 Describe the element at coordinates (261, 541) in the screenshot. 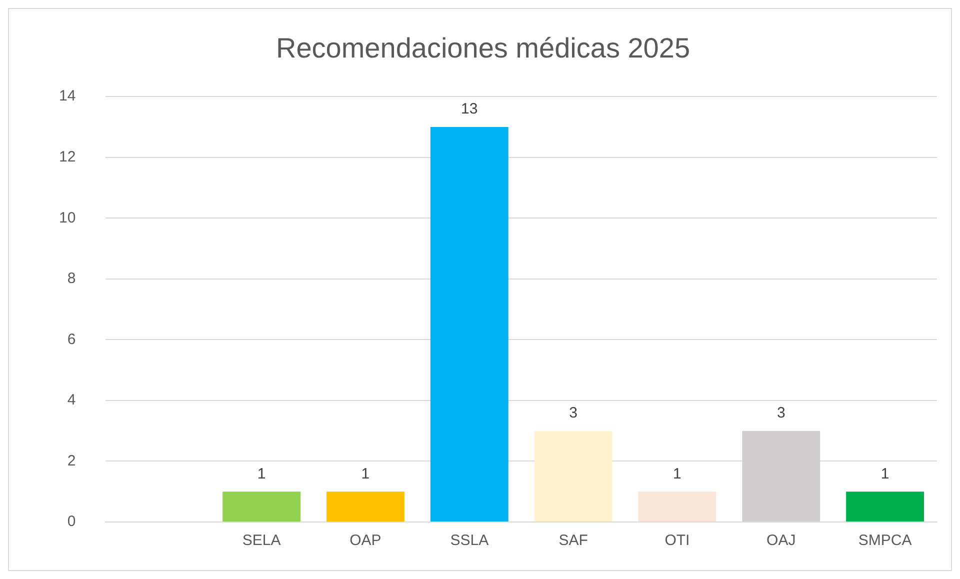

I see `x-tick-label: SELA` at that location.